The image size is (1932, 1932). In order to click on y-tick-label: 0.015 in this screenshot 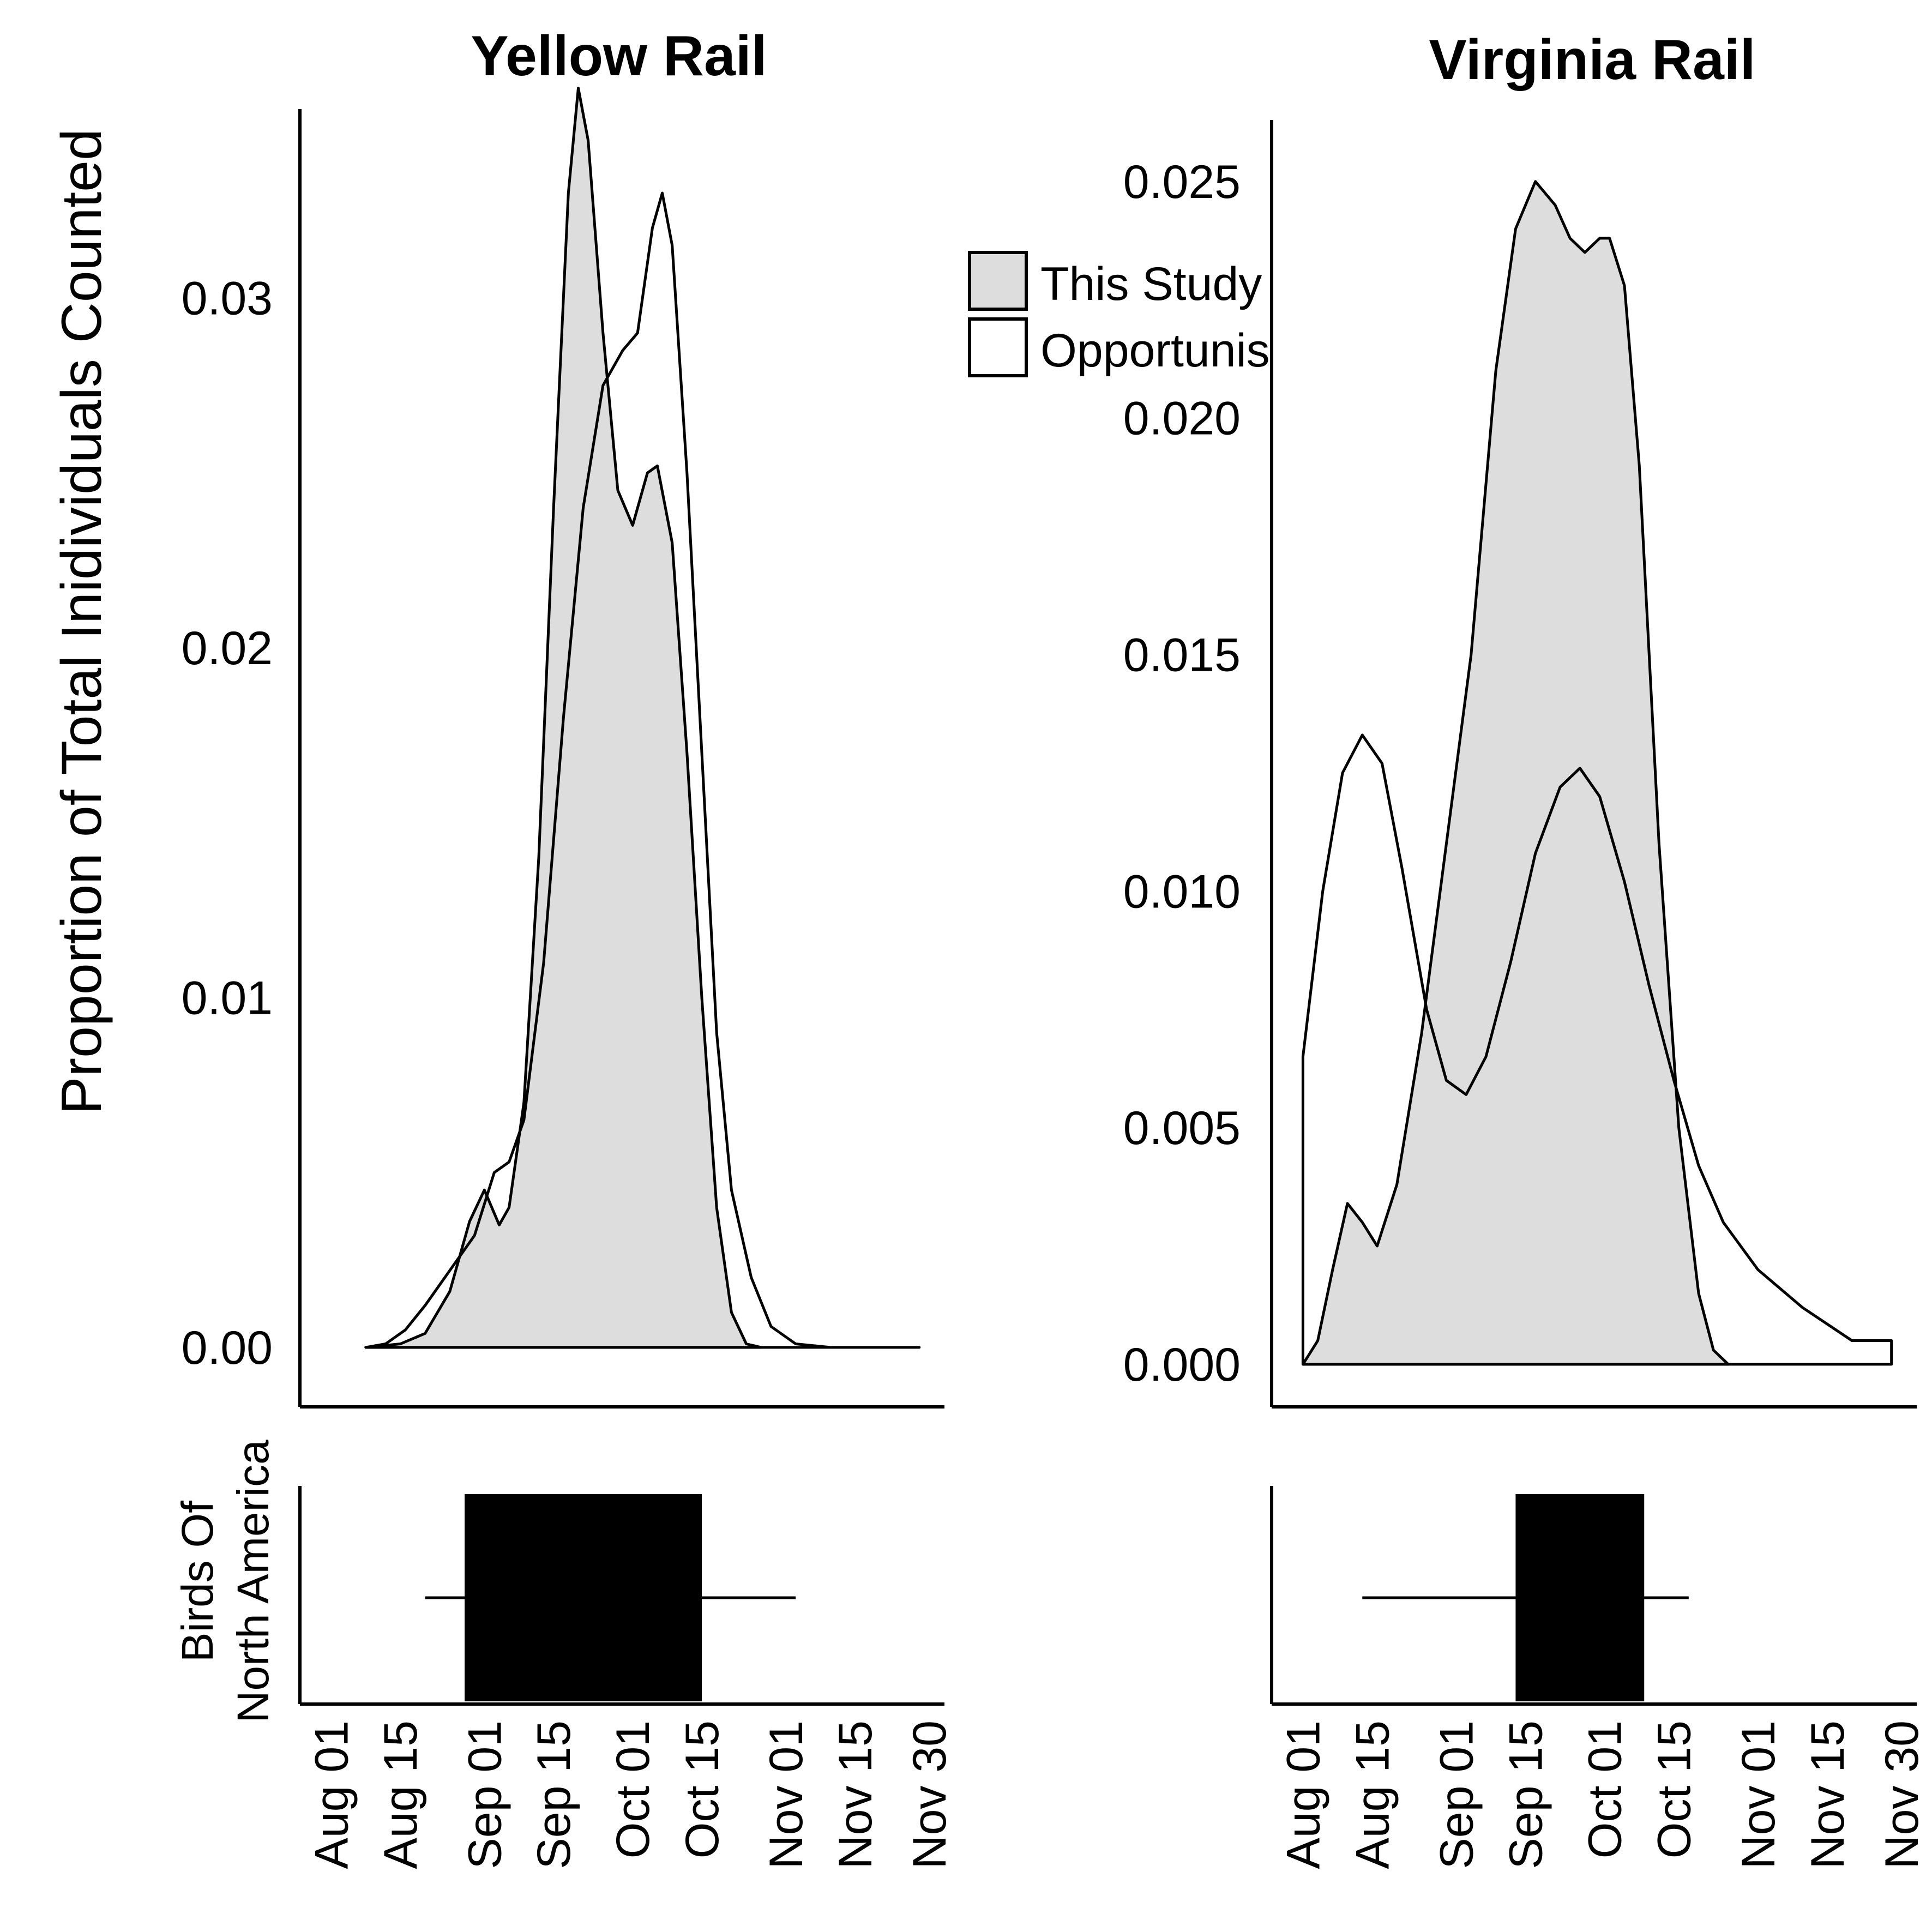, I will do `click(1182, 655)`.